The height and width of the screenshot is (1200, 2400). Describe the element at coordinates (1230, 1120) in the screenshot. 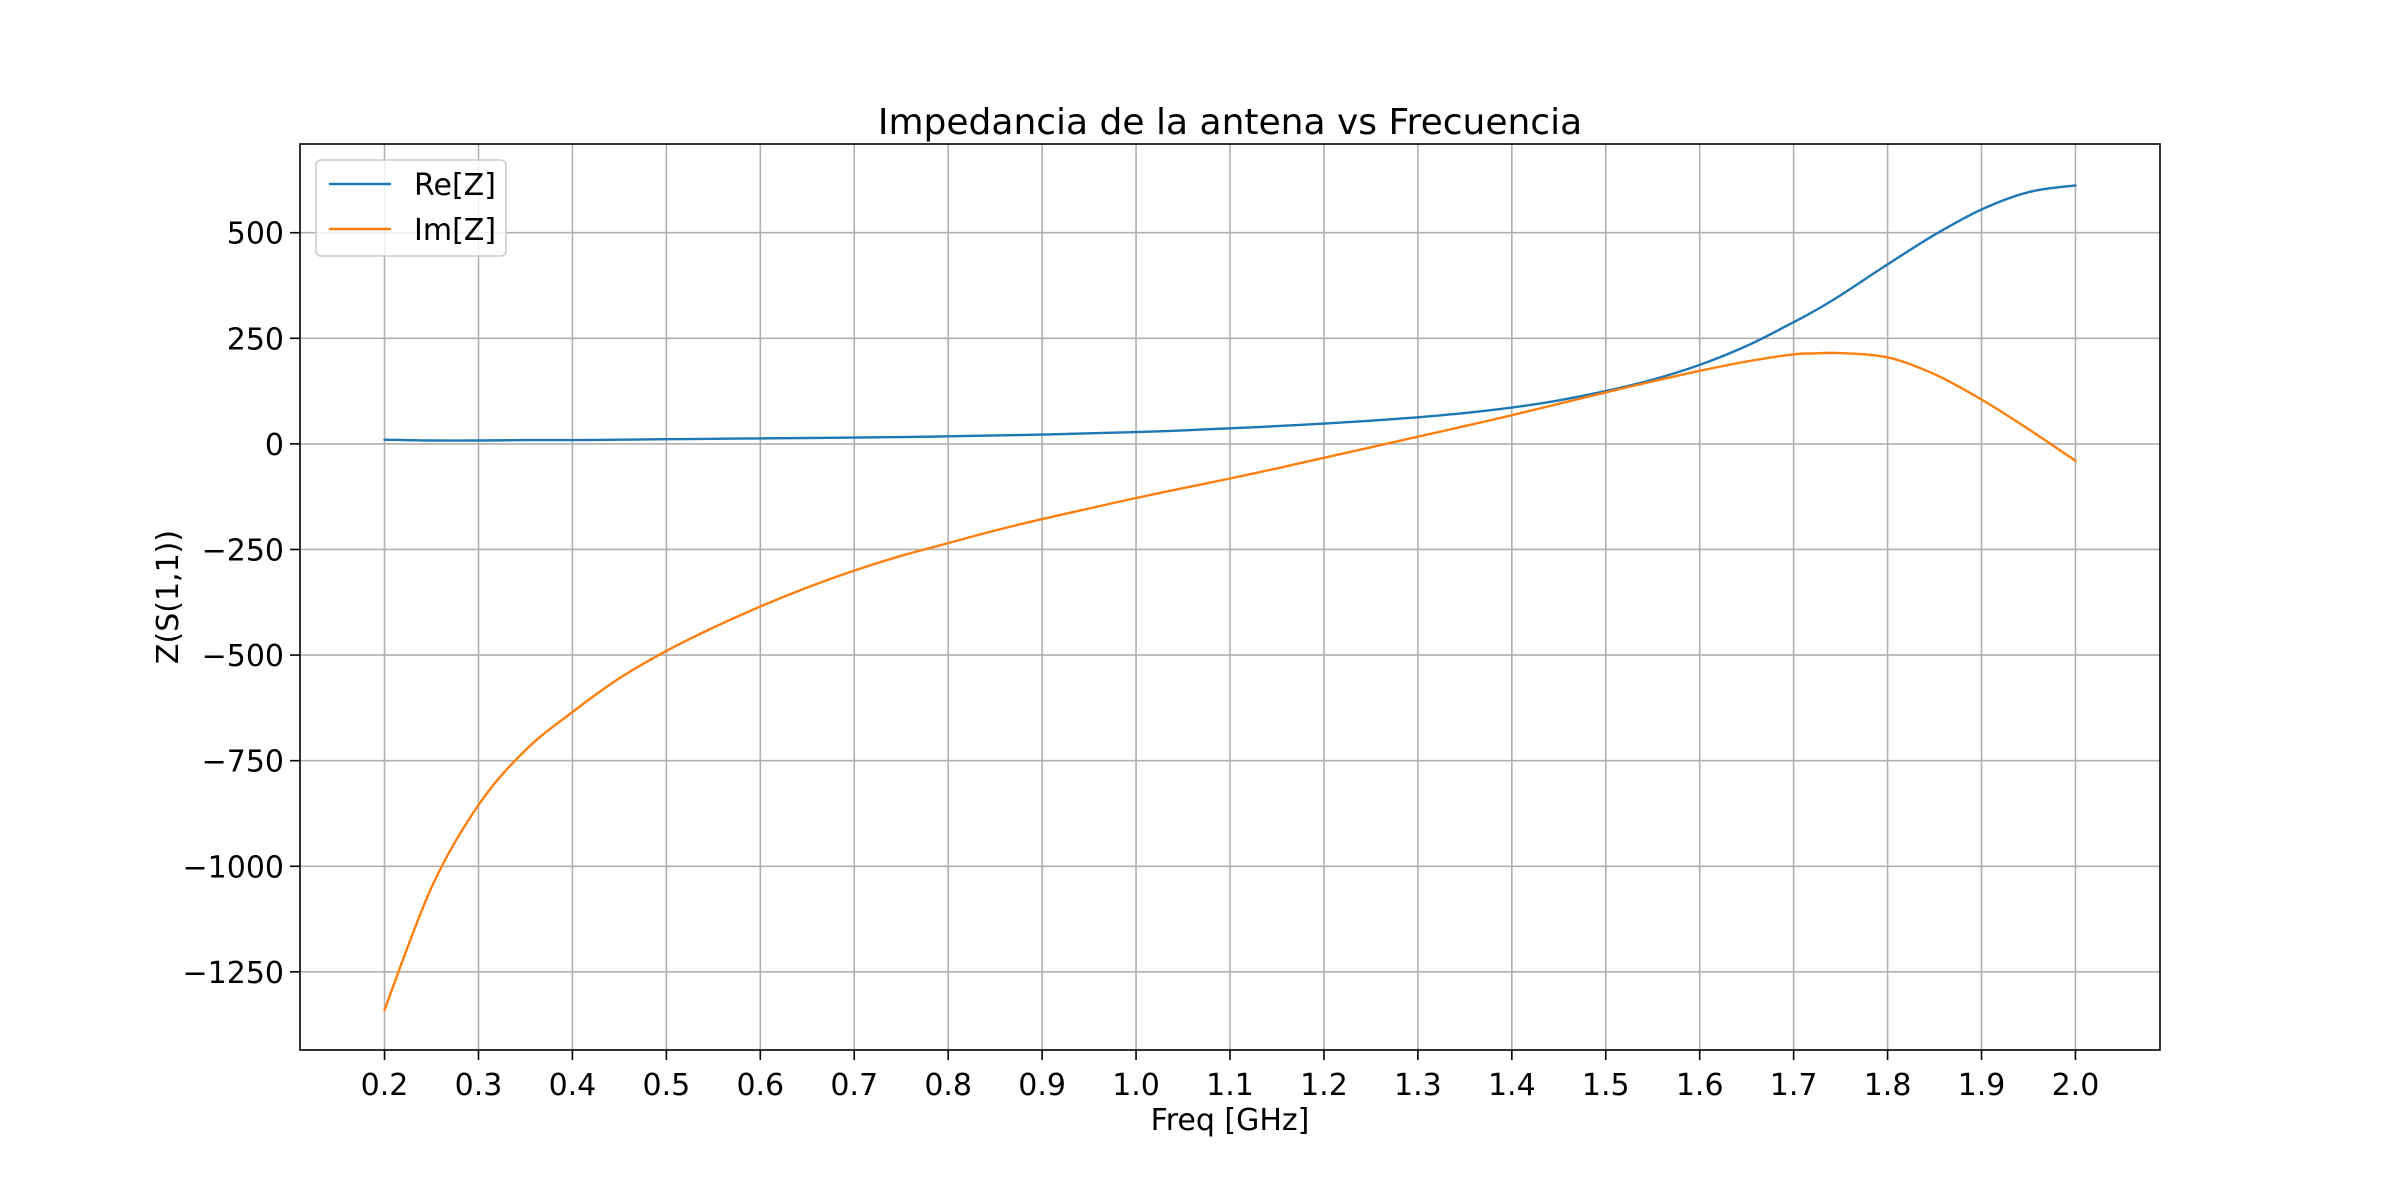

I see `x-axis-label: Freq [GHz]` at that location.